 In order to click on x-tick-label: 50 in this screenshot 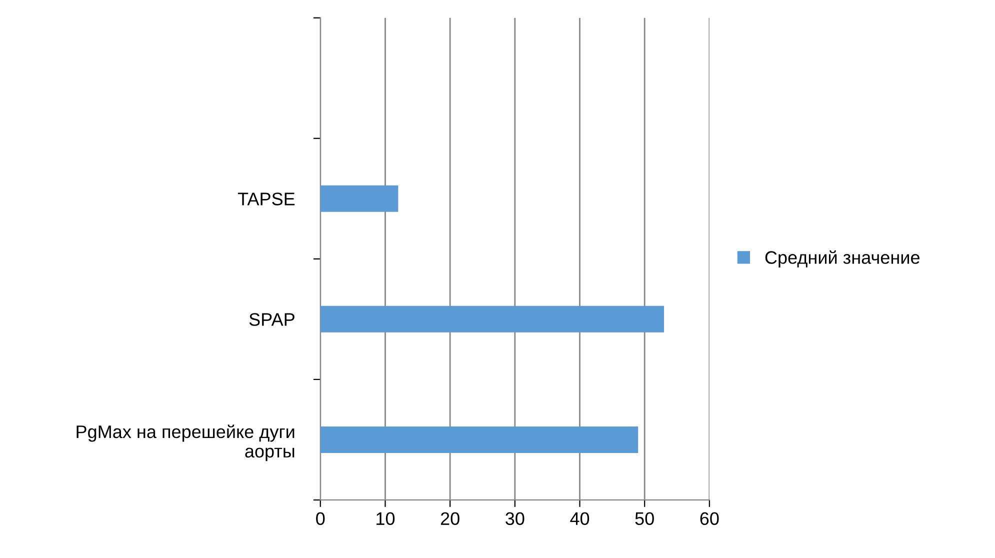, I will do `click(644, 519)`.